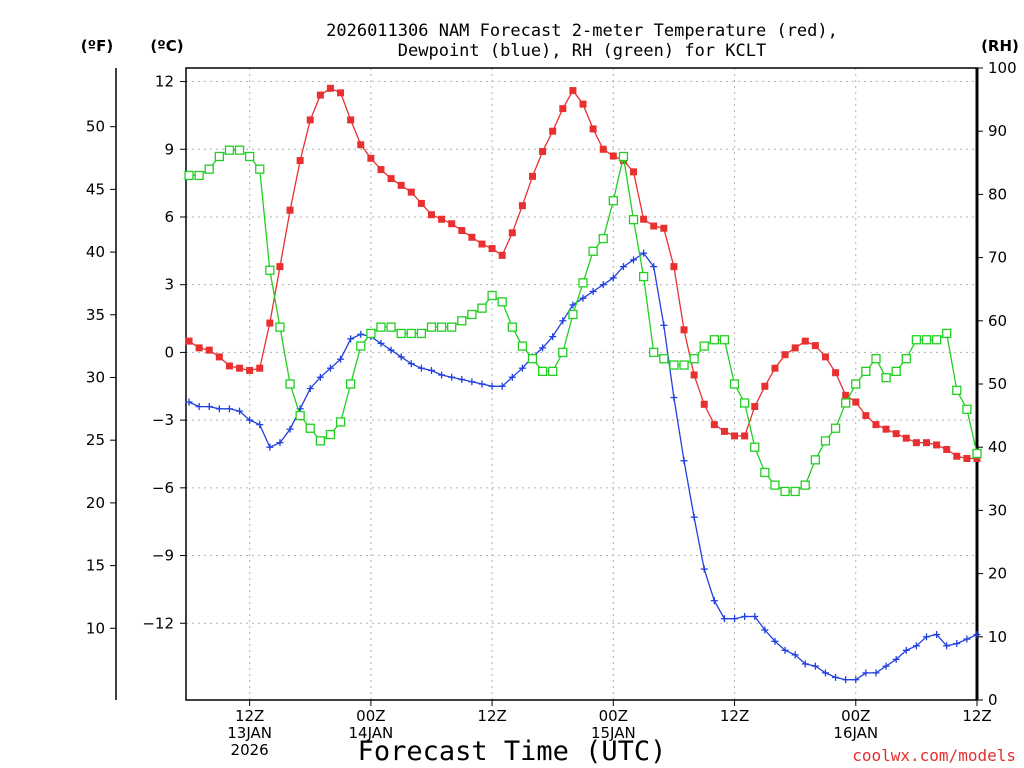 Image resolution: width=1024 pixels, height=768 pixels. What do you see at coordinates (997, 510) in the screenshot?
I see `rh-tick-label: 30` at bounding box center [997, 510].